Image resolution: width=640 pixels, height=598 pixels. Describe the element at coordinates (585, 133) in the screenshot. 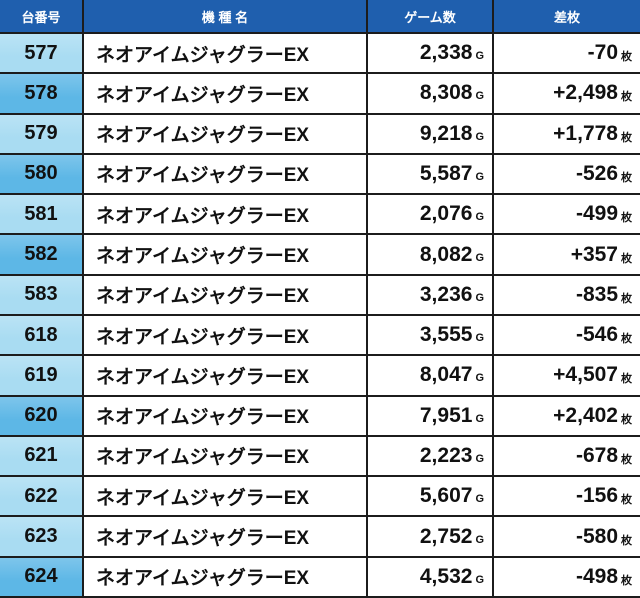

I see `diff-value: +1,778` at that location.